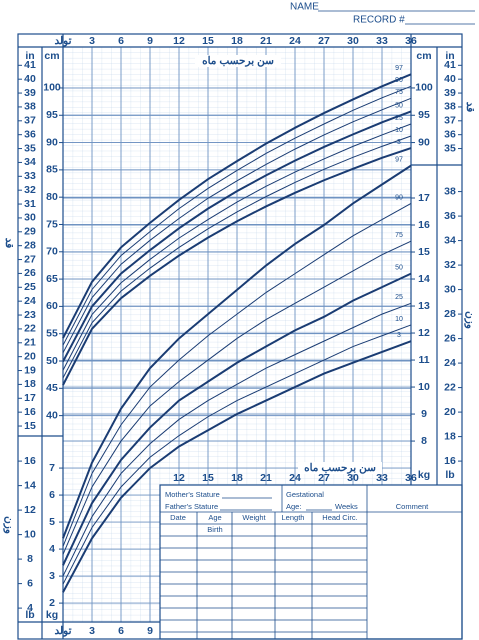  I want to click on record-label: RECORD #, so click(379, 20).